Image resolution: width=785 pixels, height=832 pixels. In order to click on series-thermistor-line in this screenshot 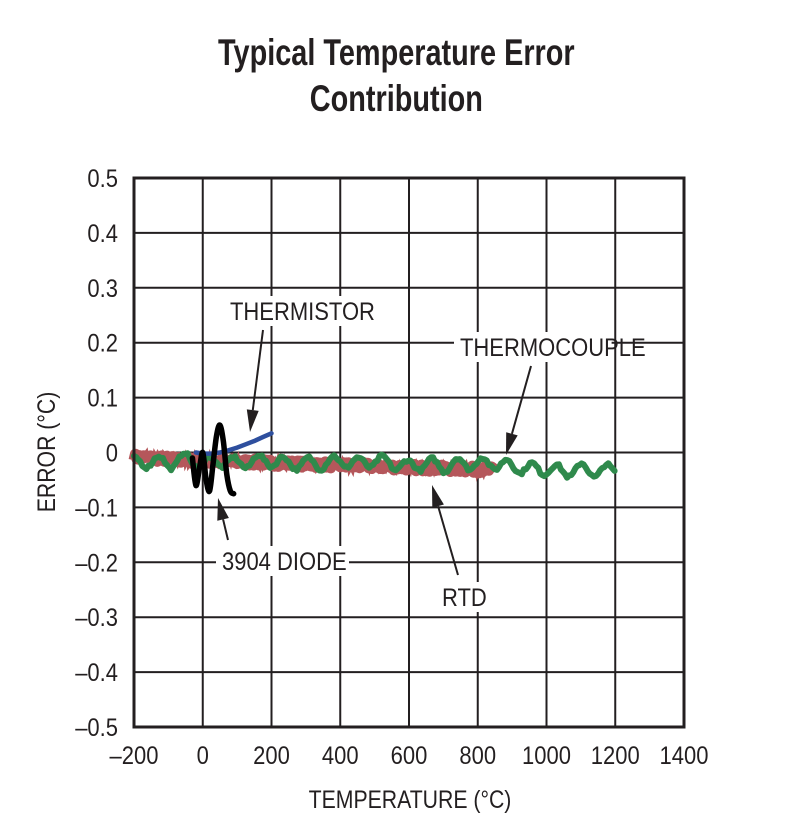, I will do `click(233, 443)`.